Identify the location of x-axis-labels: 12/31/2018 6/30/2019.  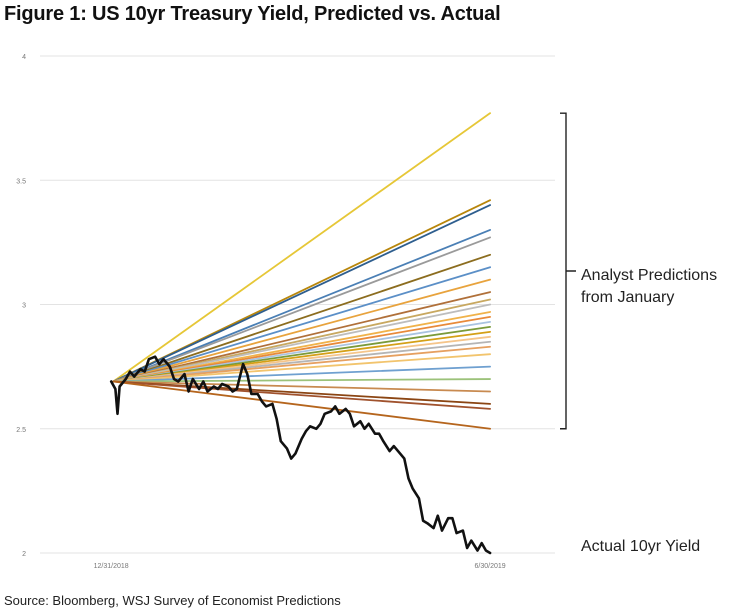
(300, 566).